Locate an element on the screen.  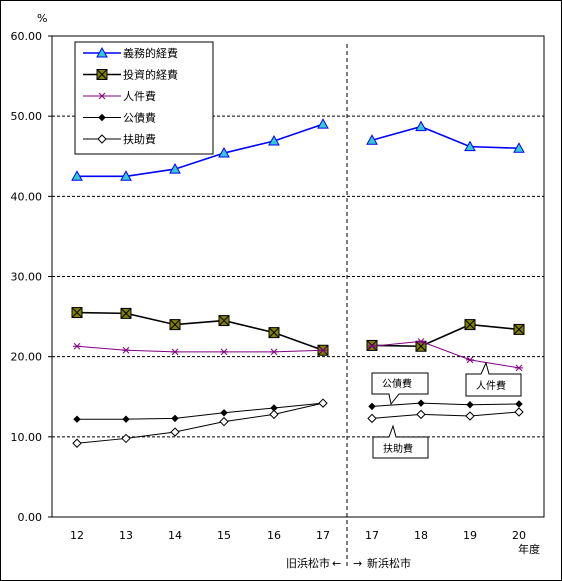
x-tick-label: 14 is located at coordinates (175, 535).